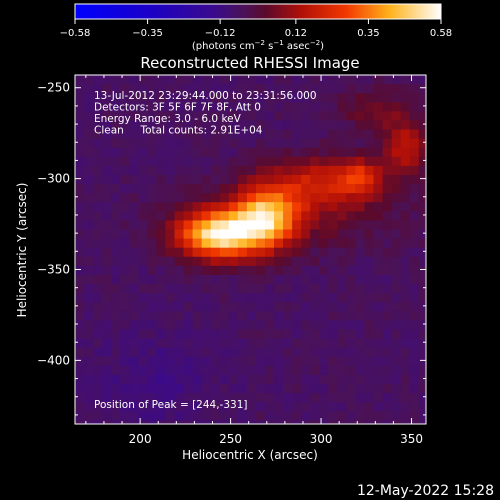  Describe the element at coordinates (249, 63) in the screenshot. I see `chart-title: Reconstructed RHESSI Image` at that location.